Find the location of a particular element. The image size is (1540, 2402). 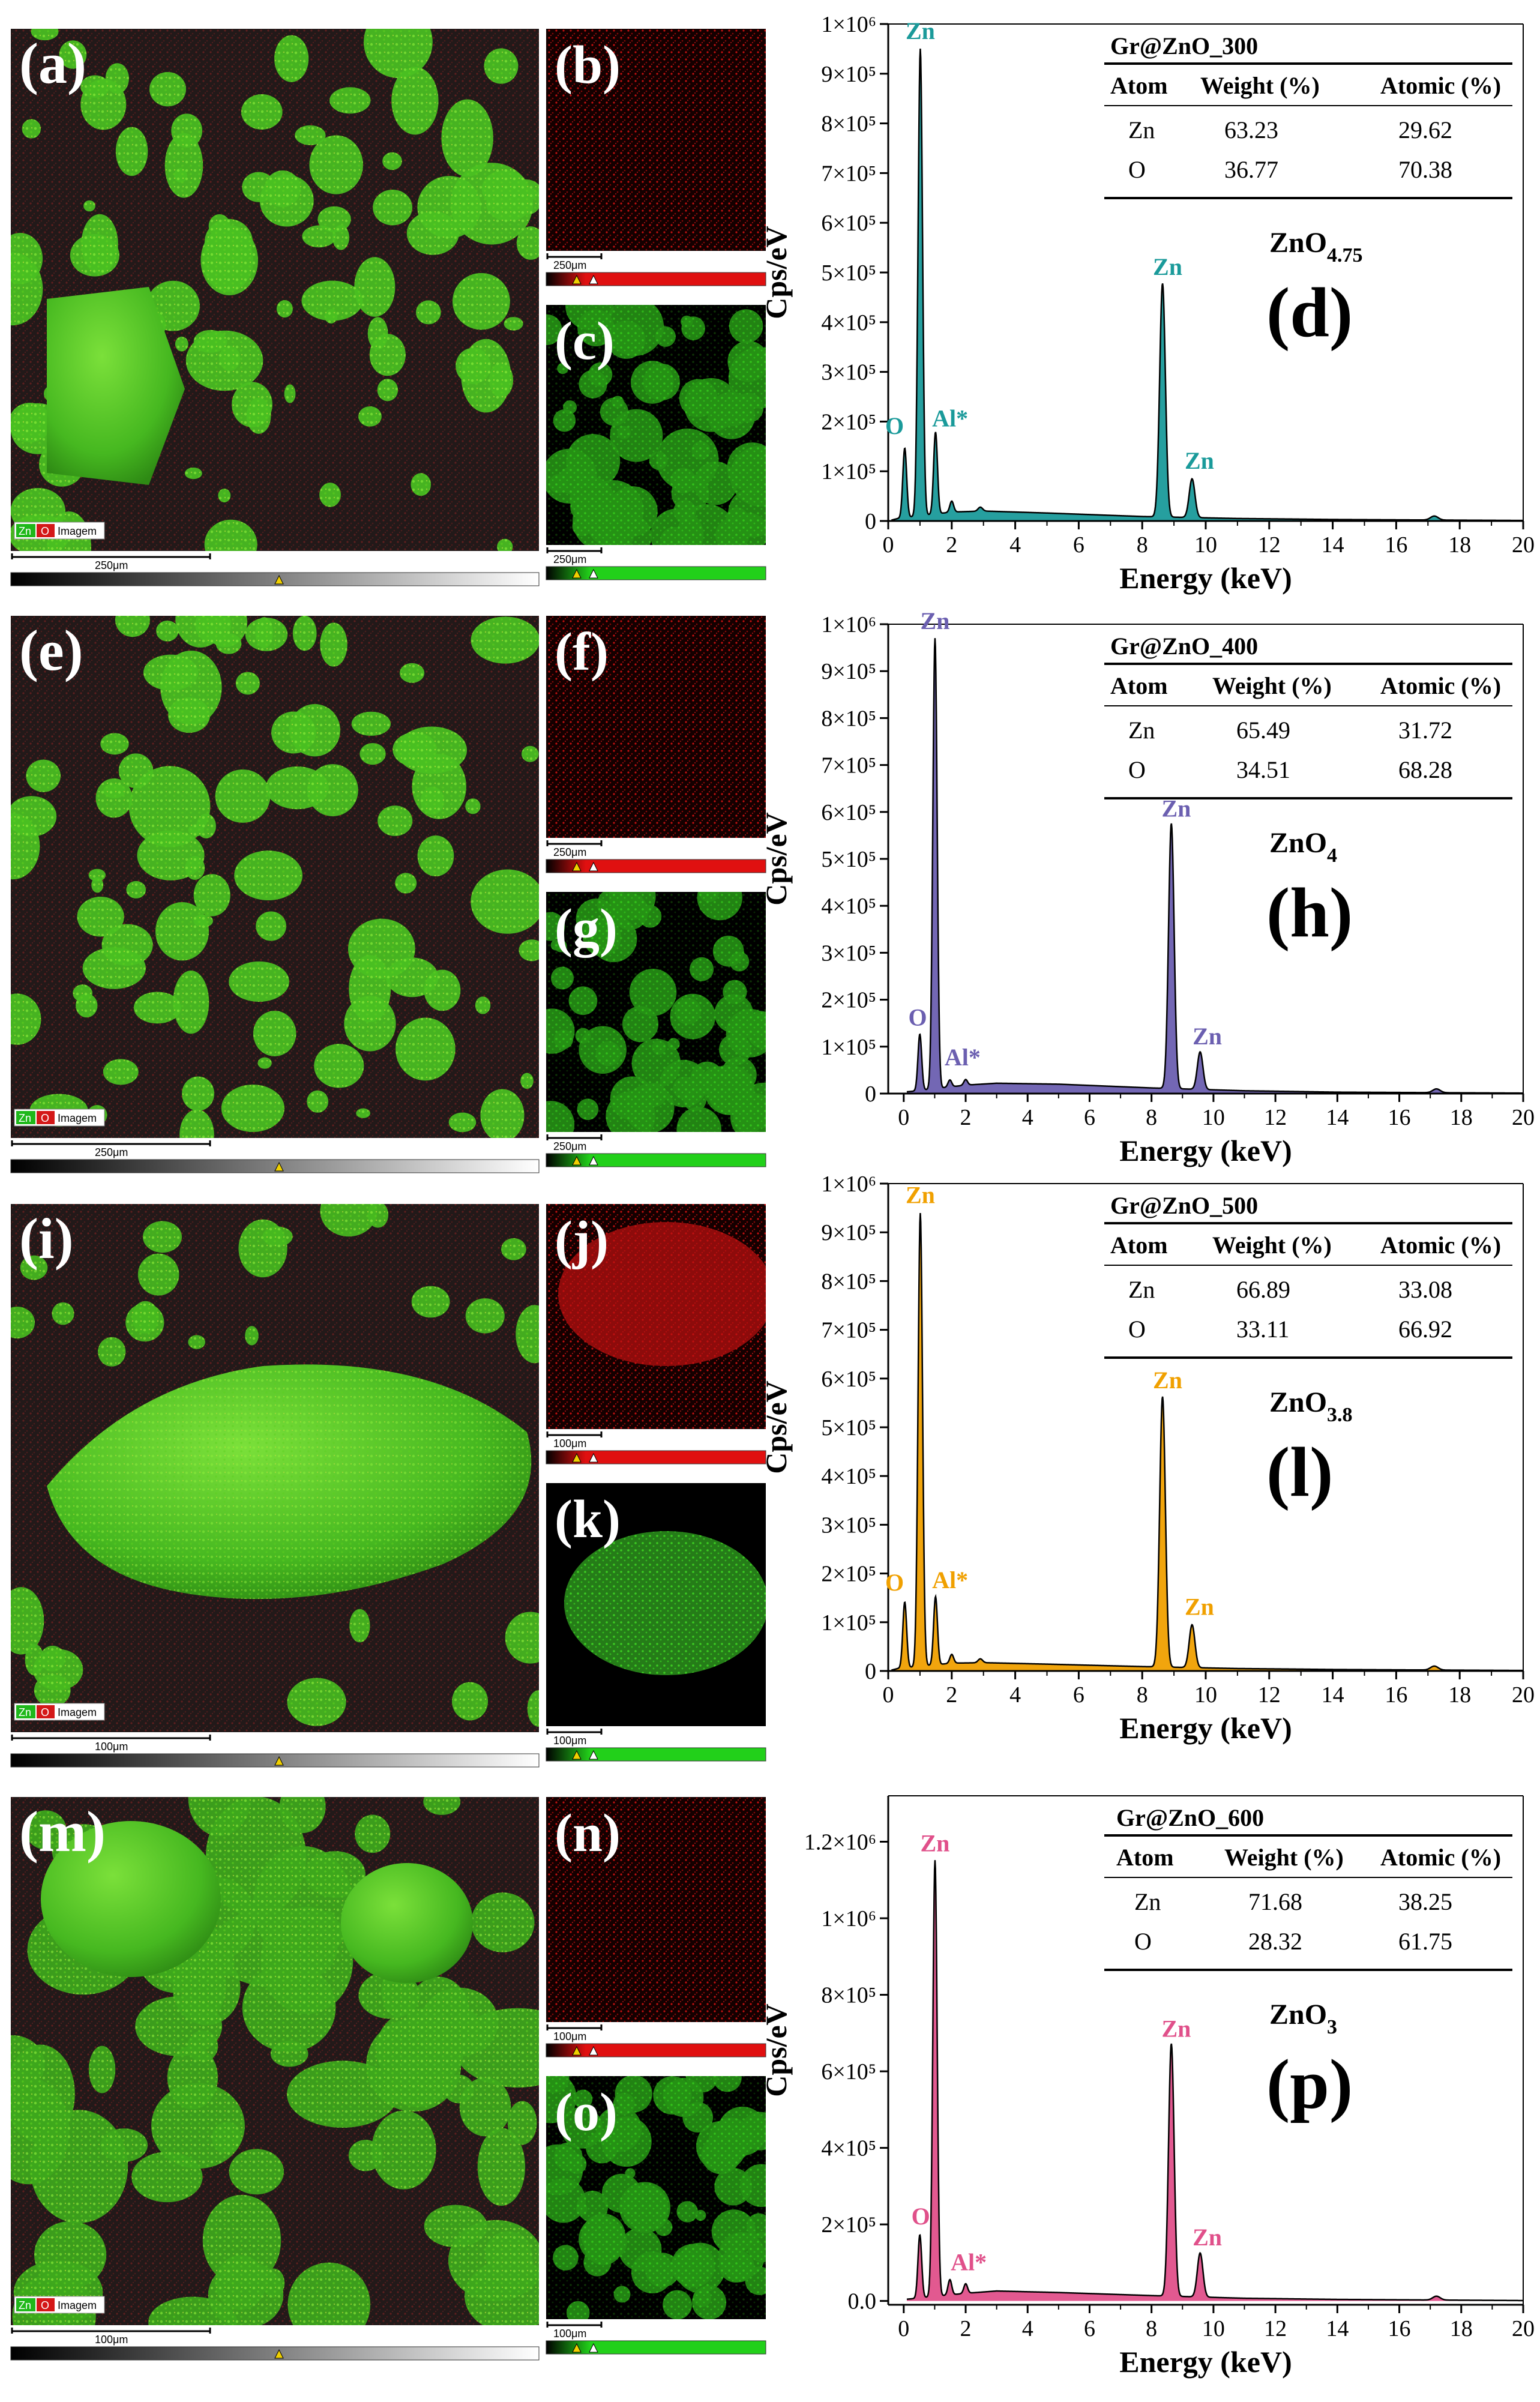

y-tick-label: 9×10⁵ is located at coordinates (848, 74).